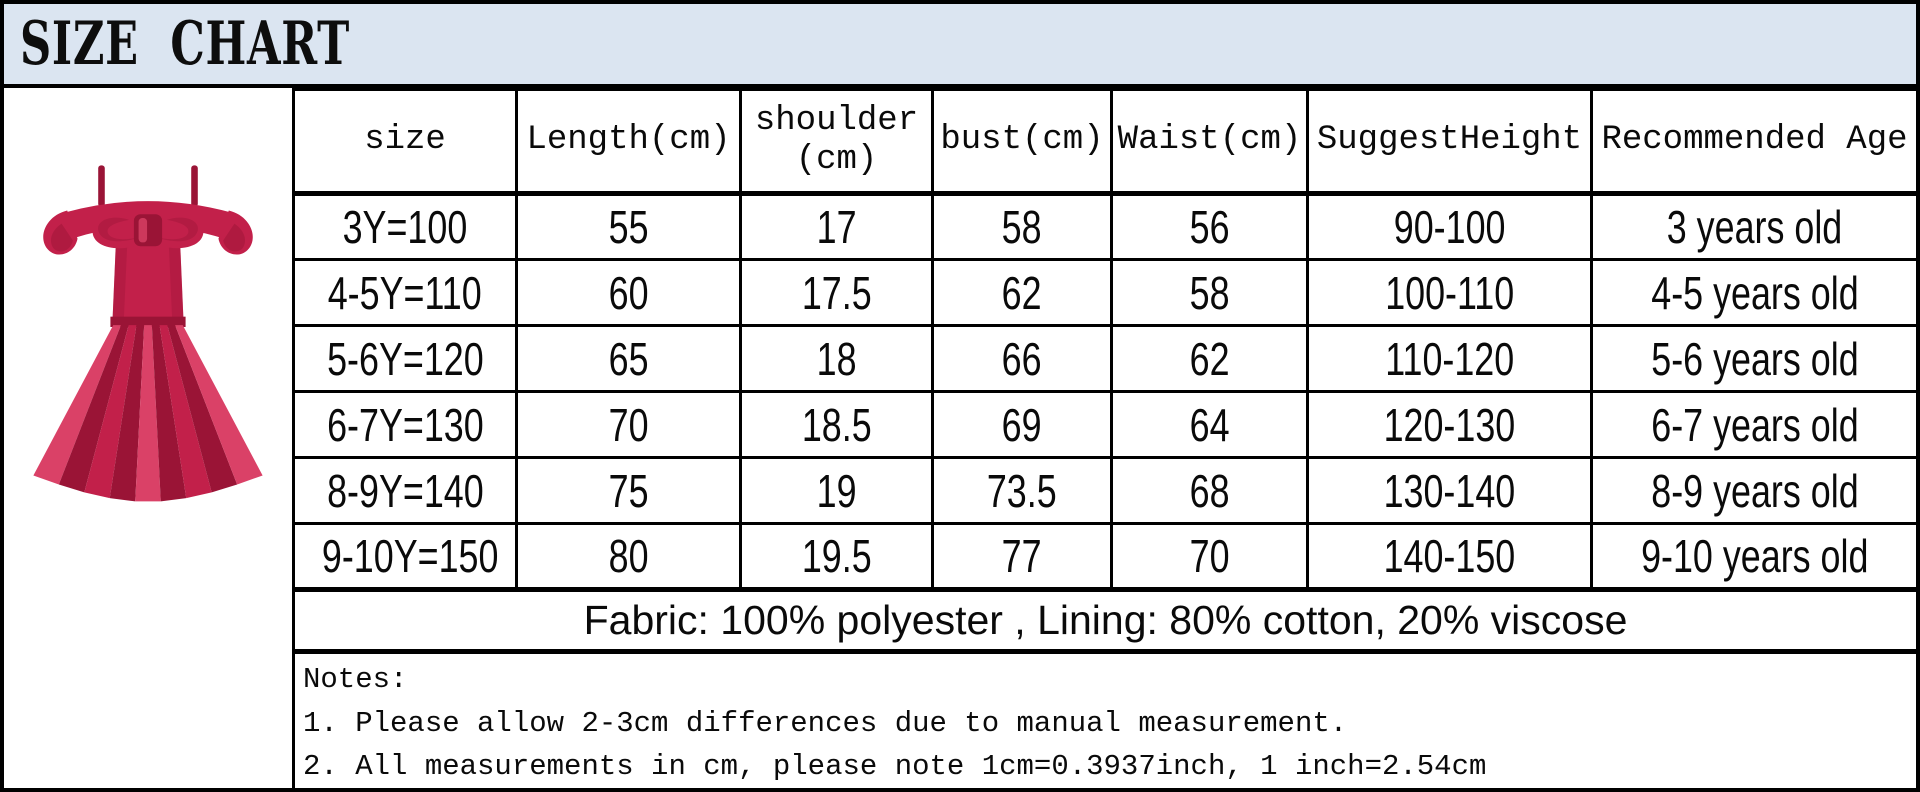 Image resolution: width=1920 pixels, height=792 pixels. What do you see at coordinates (405, 358) in the screenshot?
I see `table-cell: 5-6Y=120` at bounding box center [405, 358].